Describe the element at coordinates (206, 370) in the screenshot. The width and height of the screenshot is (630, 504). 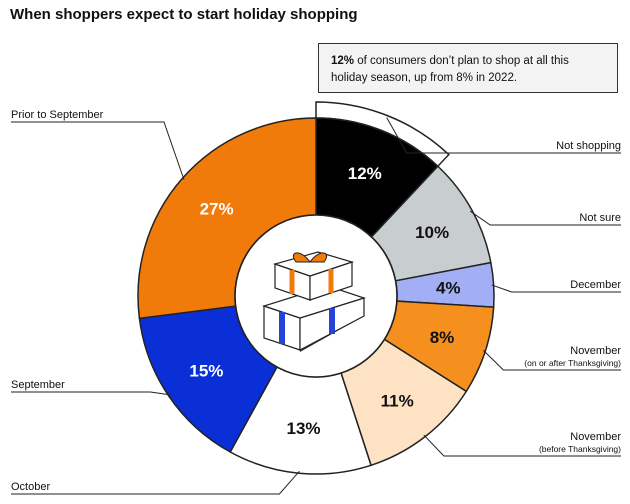
I see `slice-percent-label: 15%` at that location.